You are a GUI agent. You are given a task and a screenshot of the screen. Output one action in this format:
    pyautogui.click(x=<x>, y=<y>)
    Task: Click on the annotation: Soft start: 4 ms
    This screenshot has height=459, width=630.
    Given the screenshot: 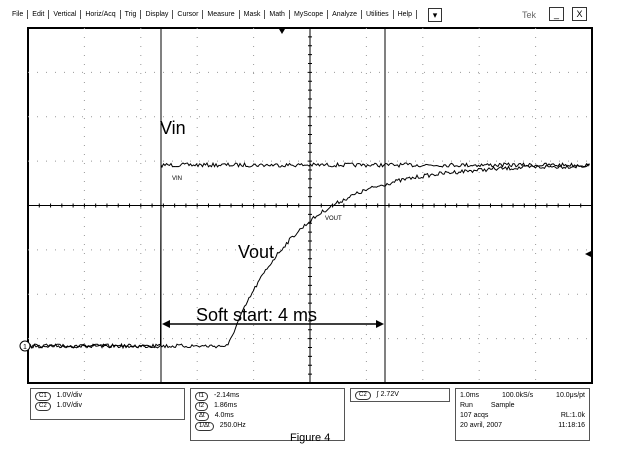 What is the action you would take?
    pyautogui.click(x=256, y=315)
    